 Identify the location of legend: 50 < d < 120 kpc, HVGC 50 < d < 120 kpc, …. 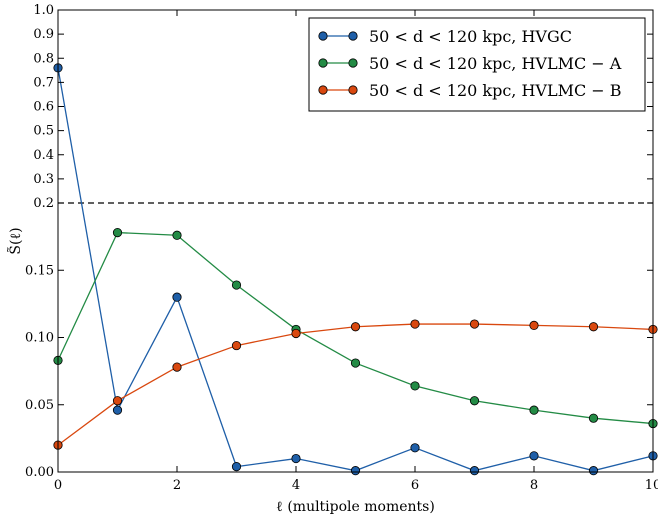
(477, 64).